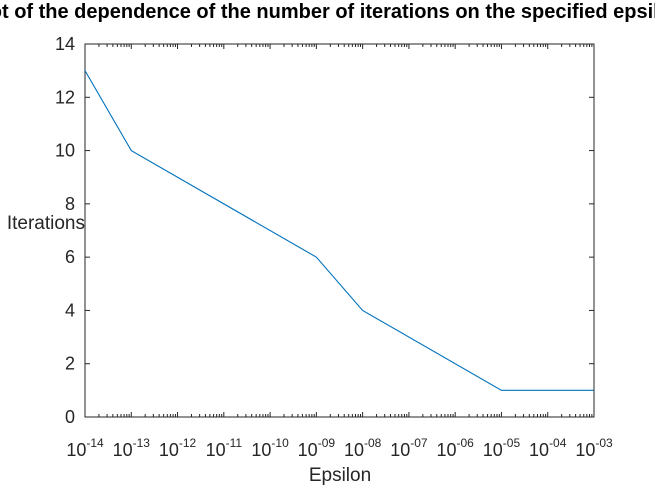 Image resolution: width=655 pixels, height=487 pixels. I want to click on x-tick-label: 10-11, so click(224, 448).